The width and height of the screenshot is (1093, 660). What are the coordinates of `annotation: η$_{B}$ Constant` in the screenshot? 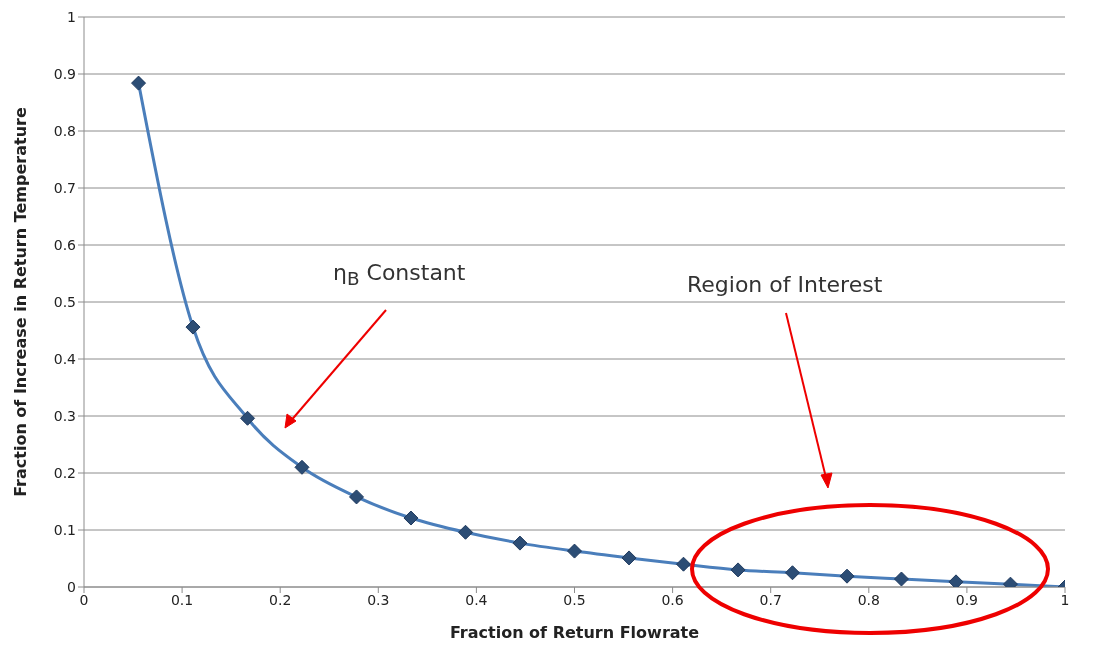 It's located at (399, 275).